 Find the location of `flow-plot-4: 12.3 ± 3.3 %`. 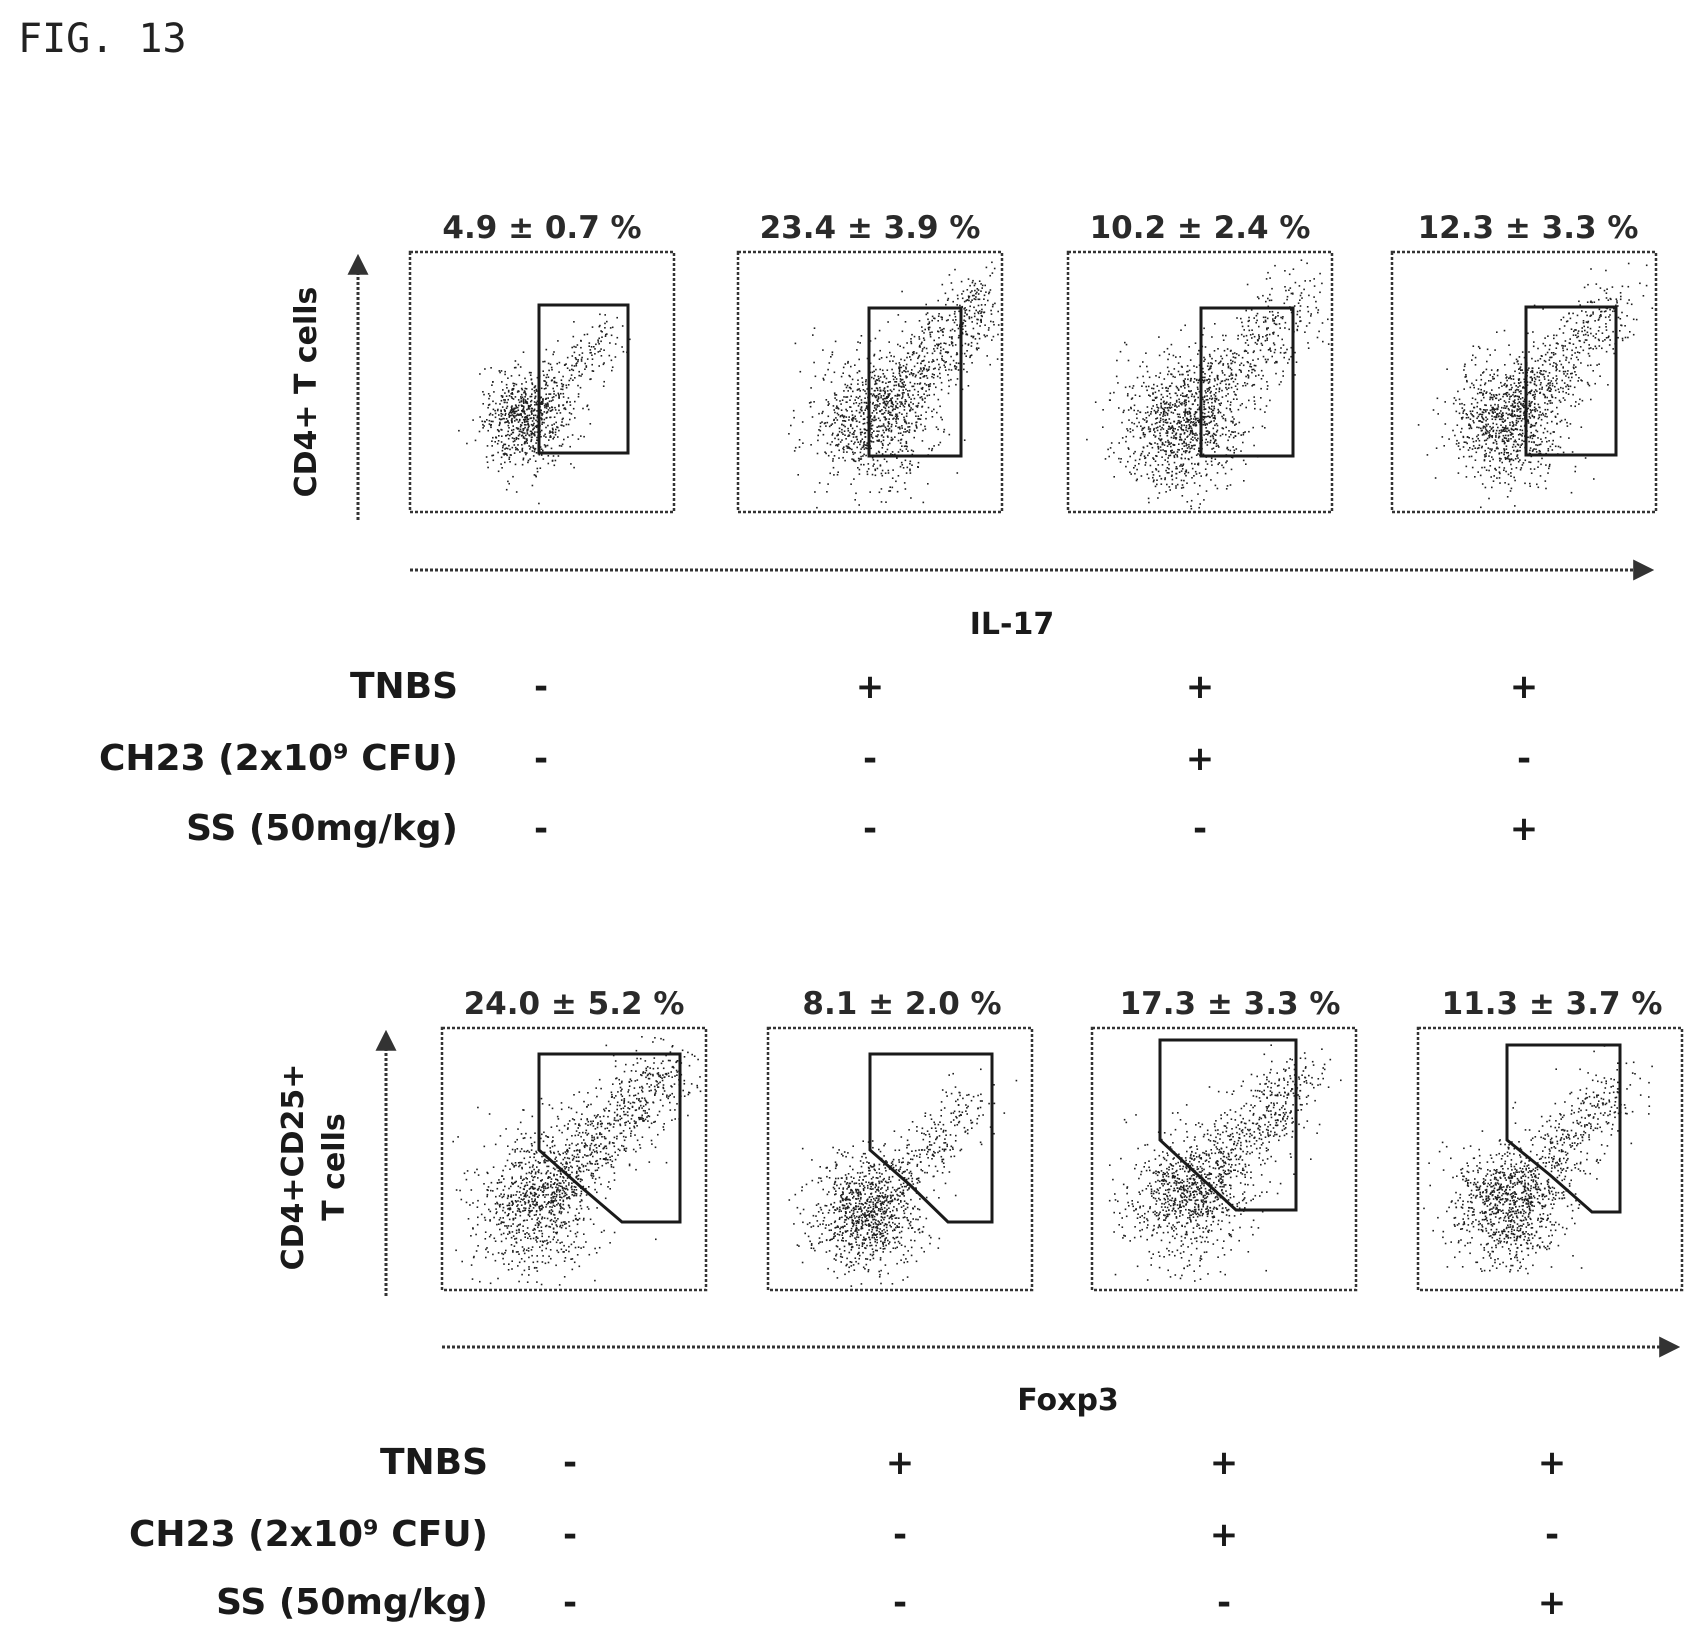

flow-plot-4: 12.3 ± 3.3 % is located at coordinates (1524, 362).